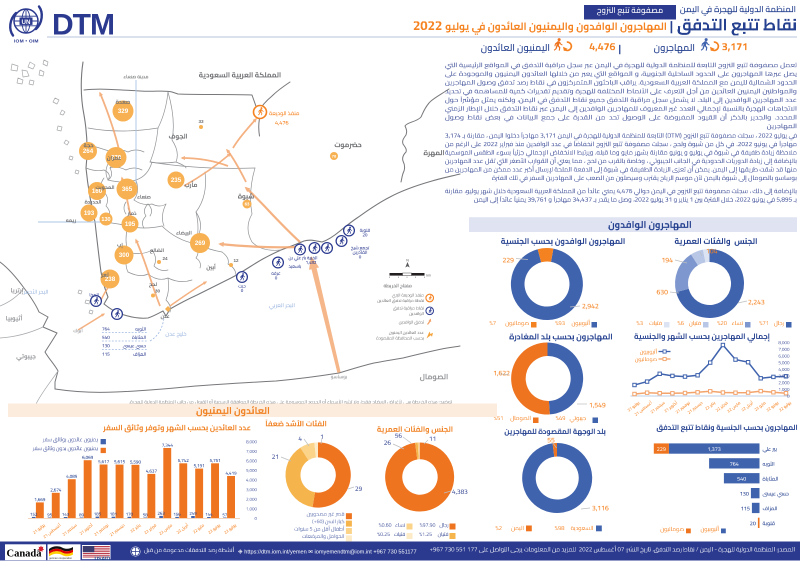  What do you see at coordinates (247, 204) in the screenshot?
I see `svg-text: 63` at bounding box center [247, 204].